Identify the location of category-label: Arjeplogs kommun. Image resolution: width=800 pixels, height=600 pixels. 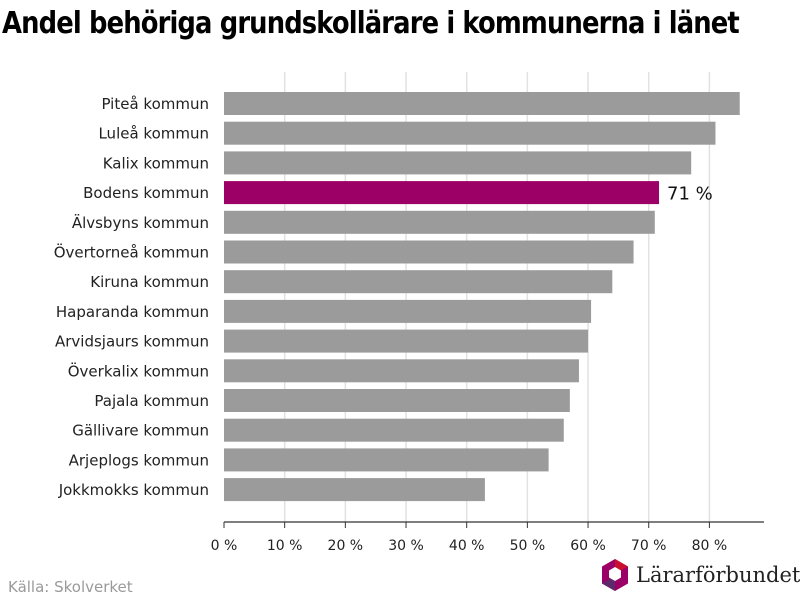
(139, 460).